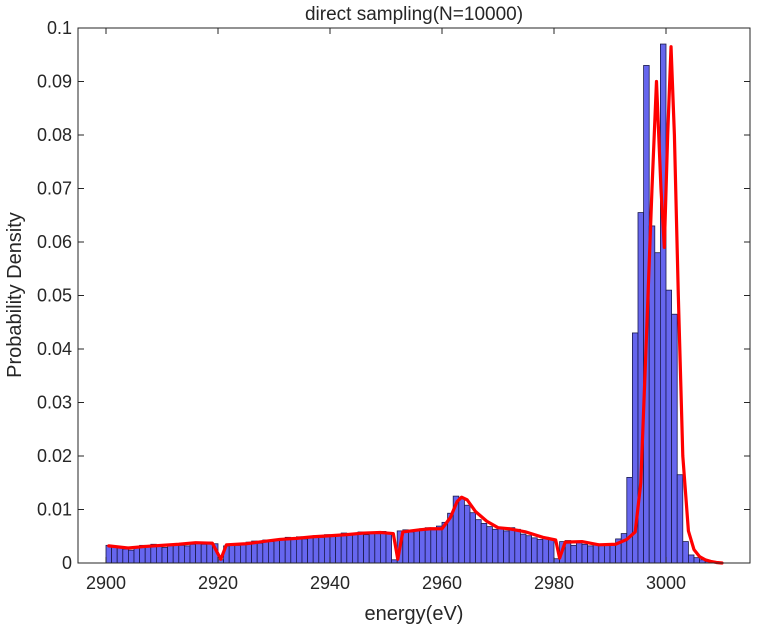  Describe the element at coordinates (67, 563) in the screenshot. I see `y-tick-label: 0` at that location.